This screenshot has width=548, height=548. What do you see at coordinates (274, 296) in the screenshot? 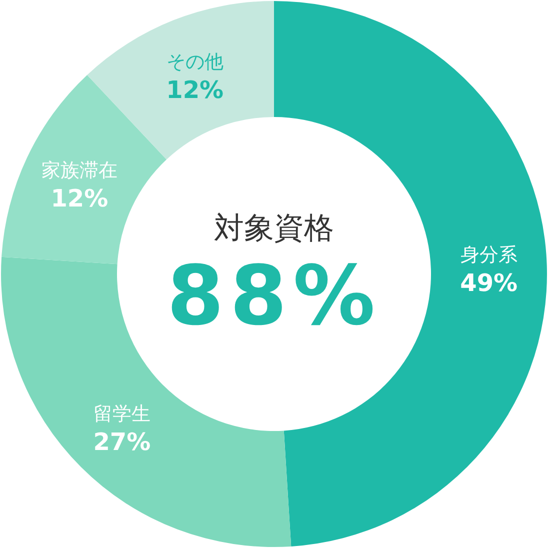
I see `text: 88%` at bounding box center [274, 296].